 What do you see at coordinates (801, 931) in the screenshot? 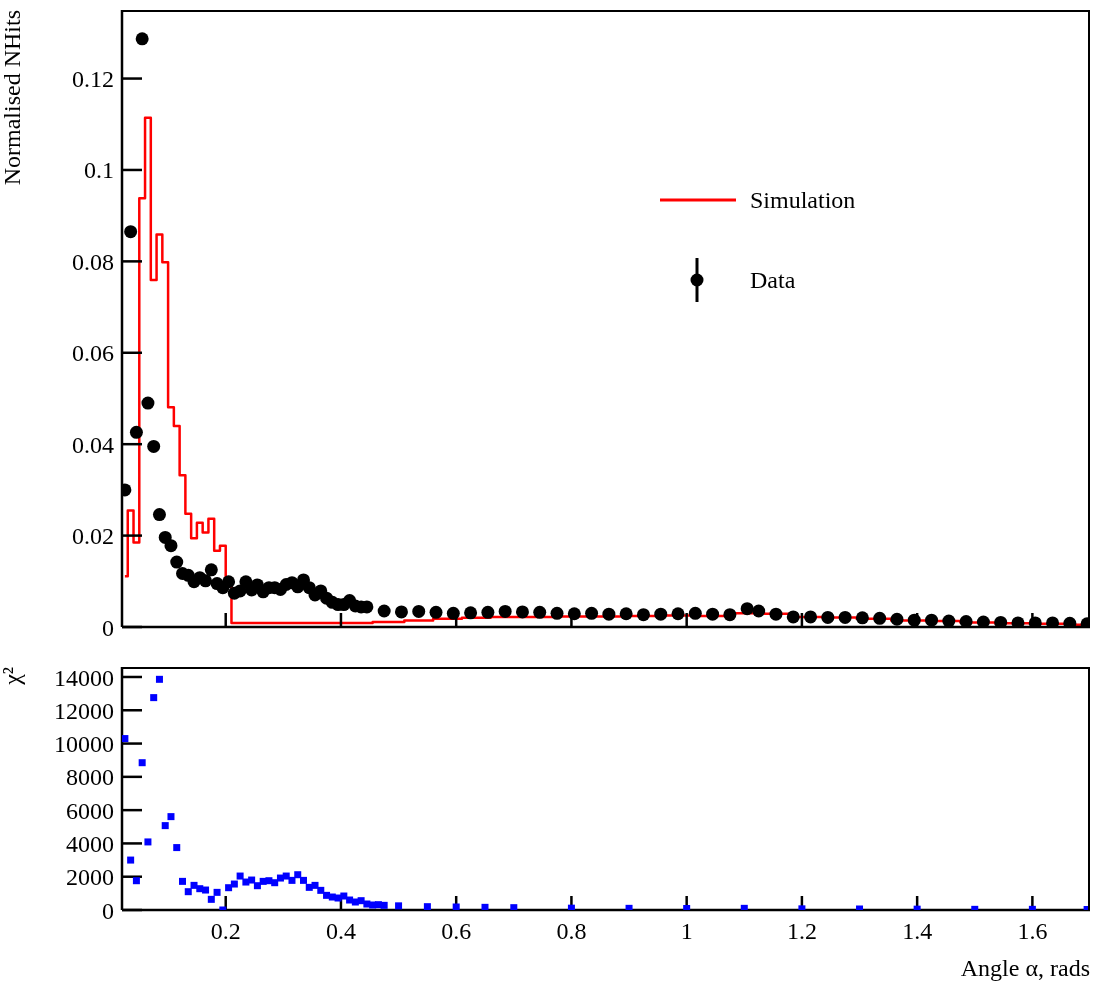
I see `x-tick-label: 1.2` at bounding box center [801, 931].